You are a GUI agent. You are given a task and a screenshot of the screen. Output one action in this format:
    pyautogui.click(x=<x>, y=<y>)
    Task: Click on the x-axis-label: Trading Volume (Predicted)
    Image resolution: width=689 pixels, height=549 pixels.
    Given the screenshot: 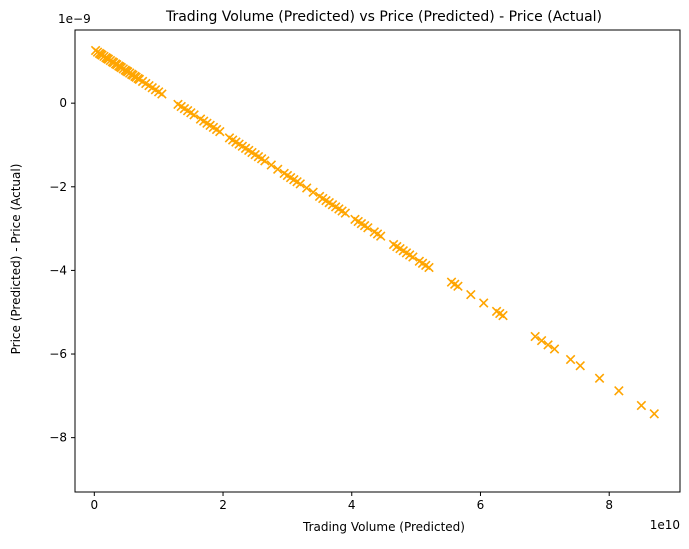 What is the action you would take?
    pyautogui.click(x=383, y=527)
    